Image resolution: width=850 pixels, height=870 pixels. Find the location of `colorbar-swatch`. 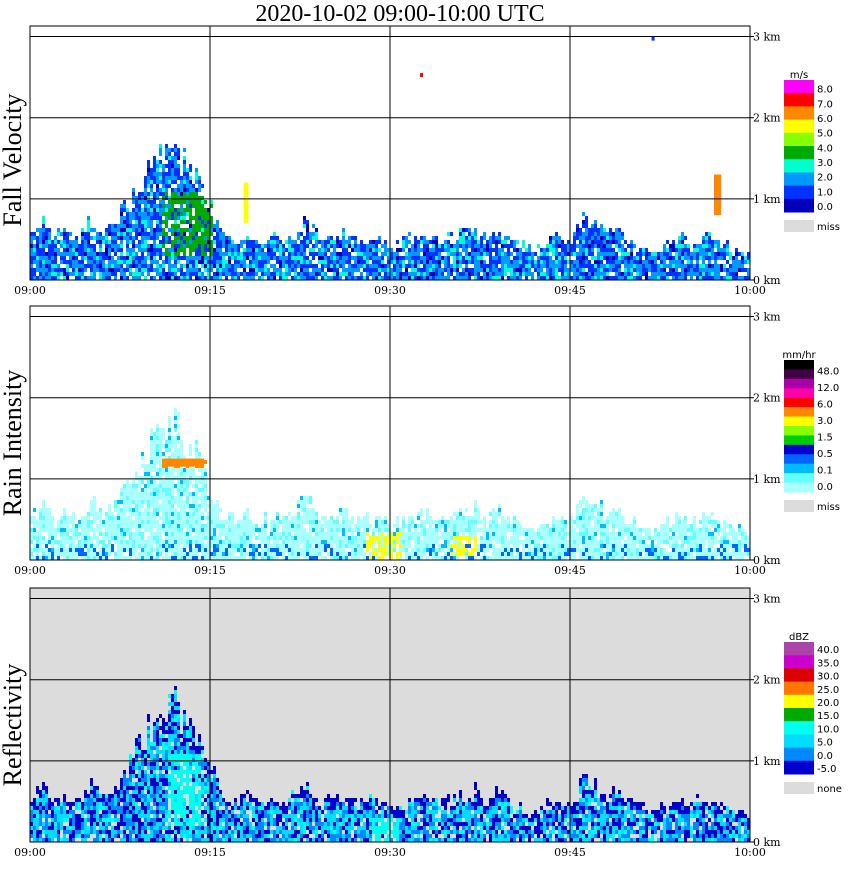

colorbar-swatch is located at coordinates (799, 100).